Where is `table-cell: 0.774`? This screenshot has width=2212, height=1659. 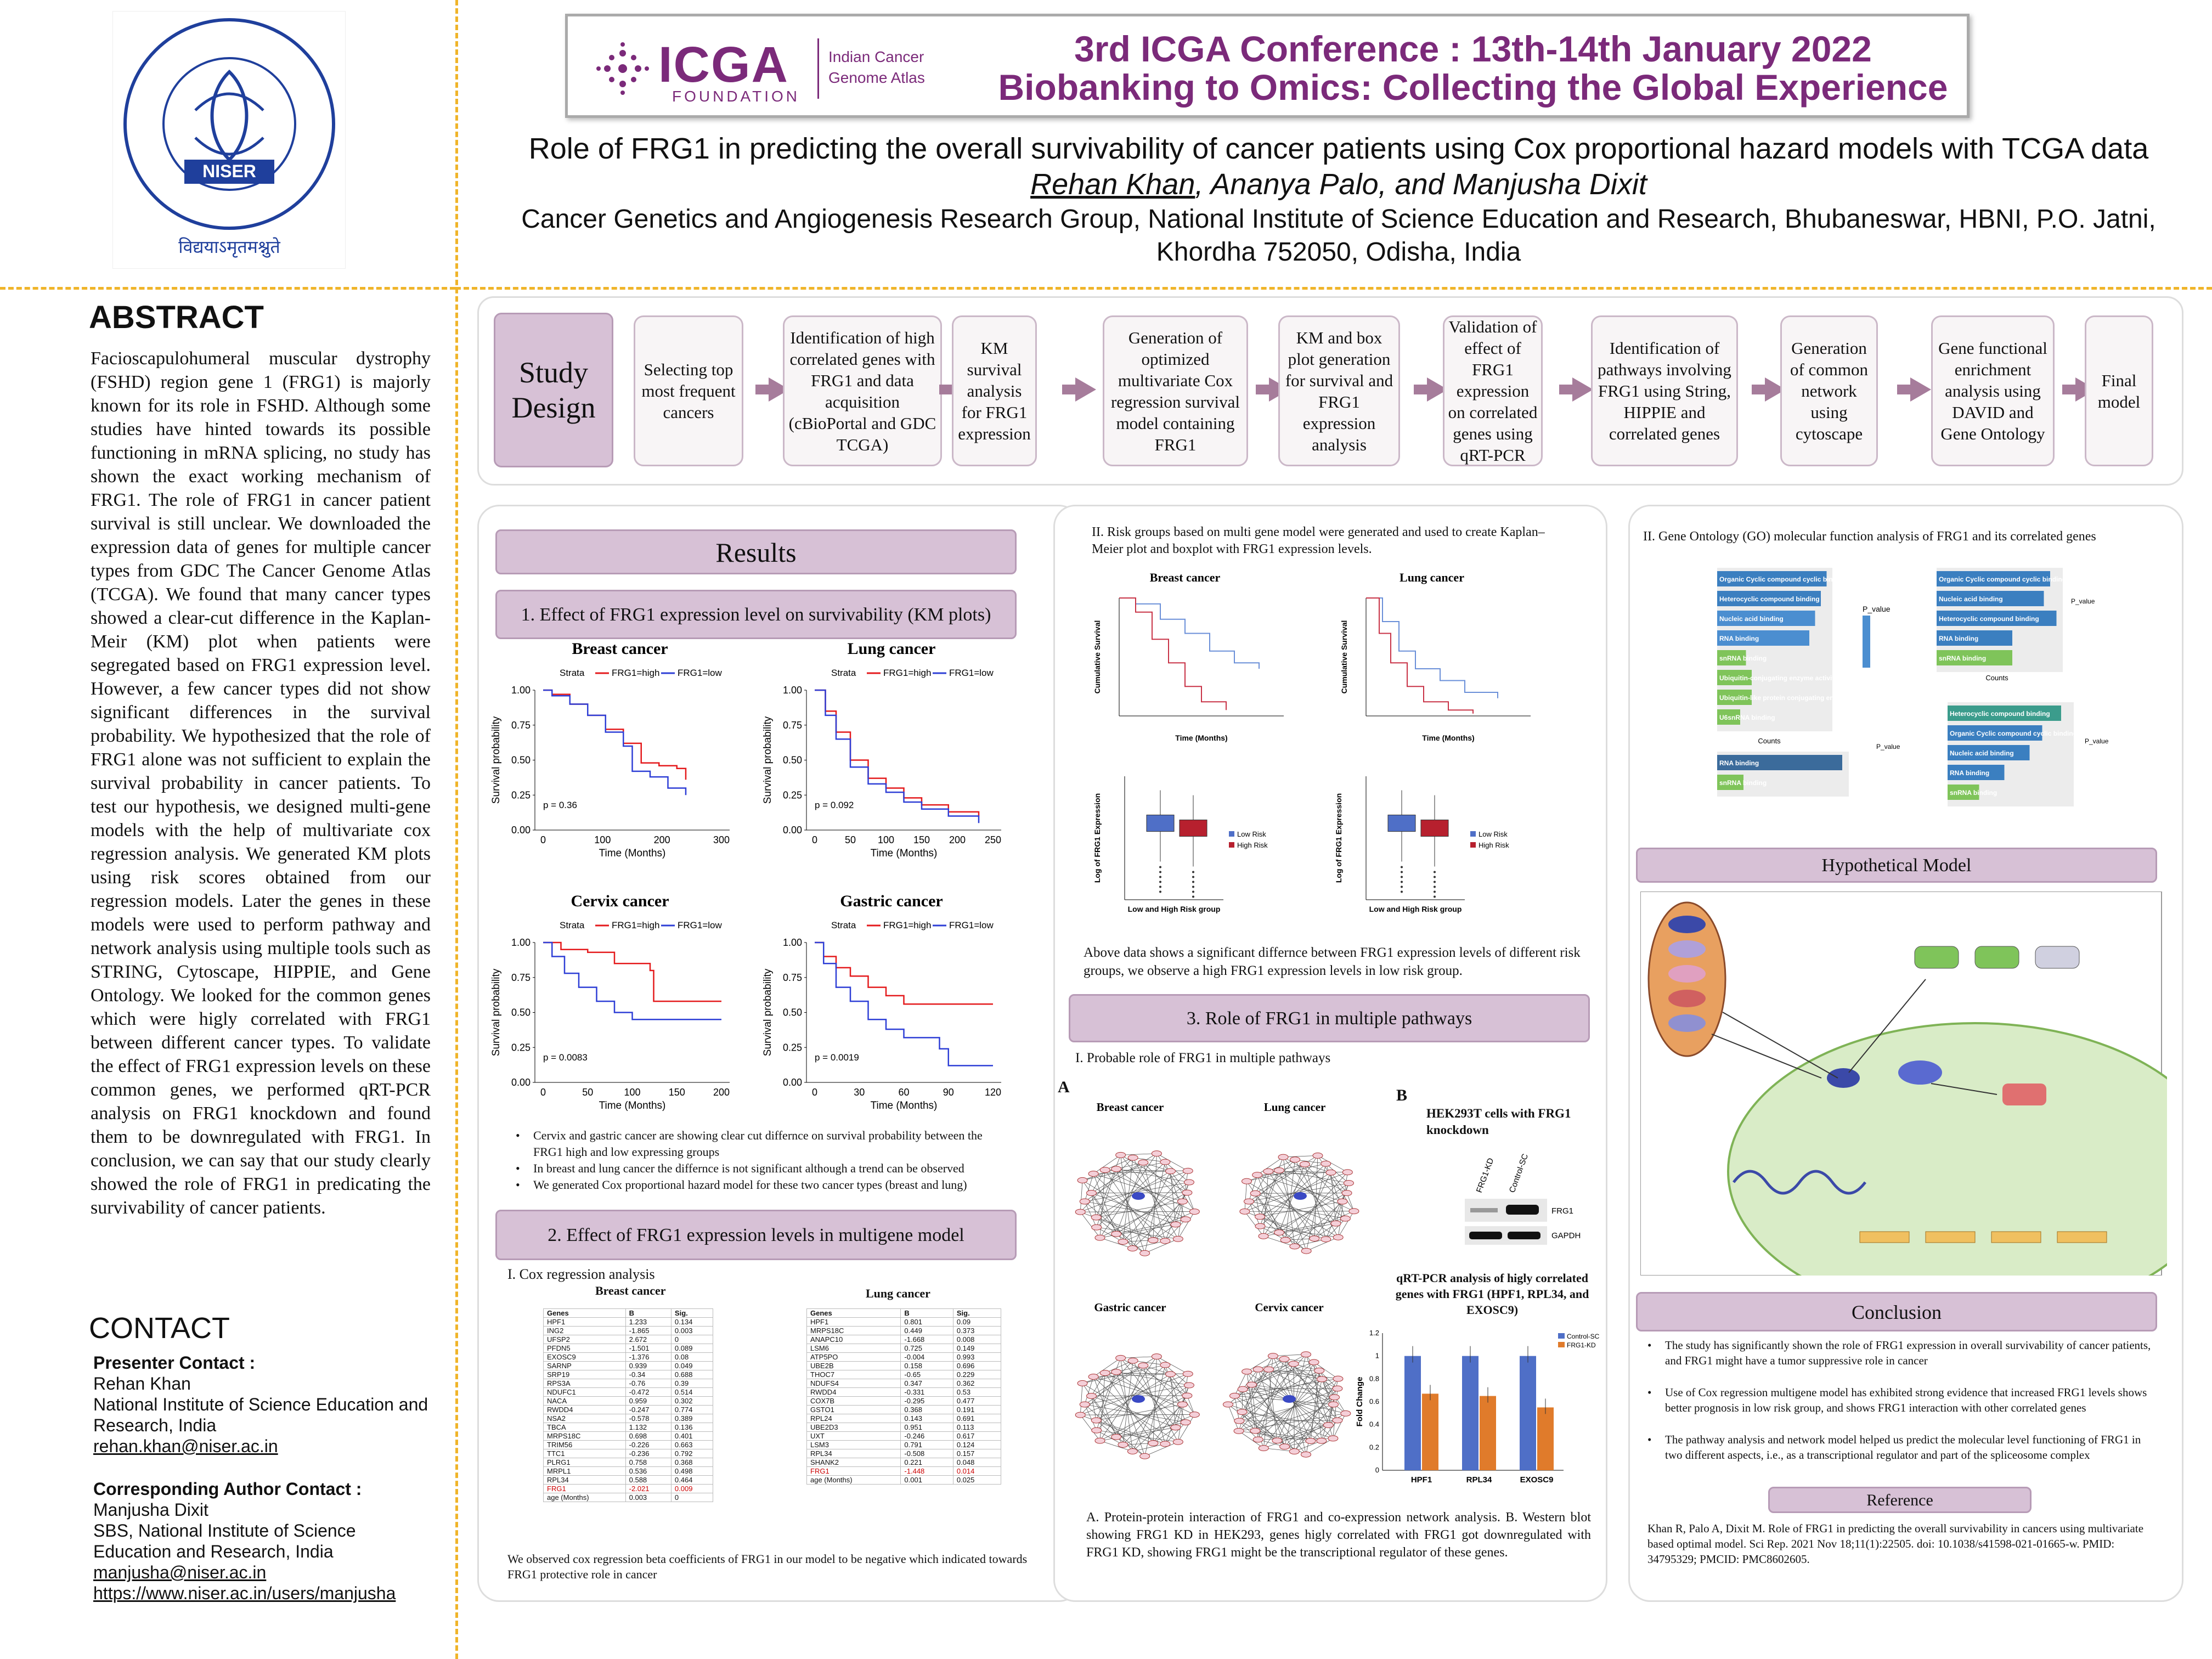 table-cell: 0.774 is located at coordinates (692, 1410).